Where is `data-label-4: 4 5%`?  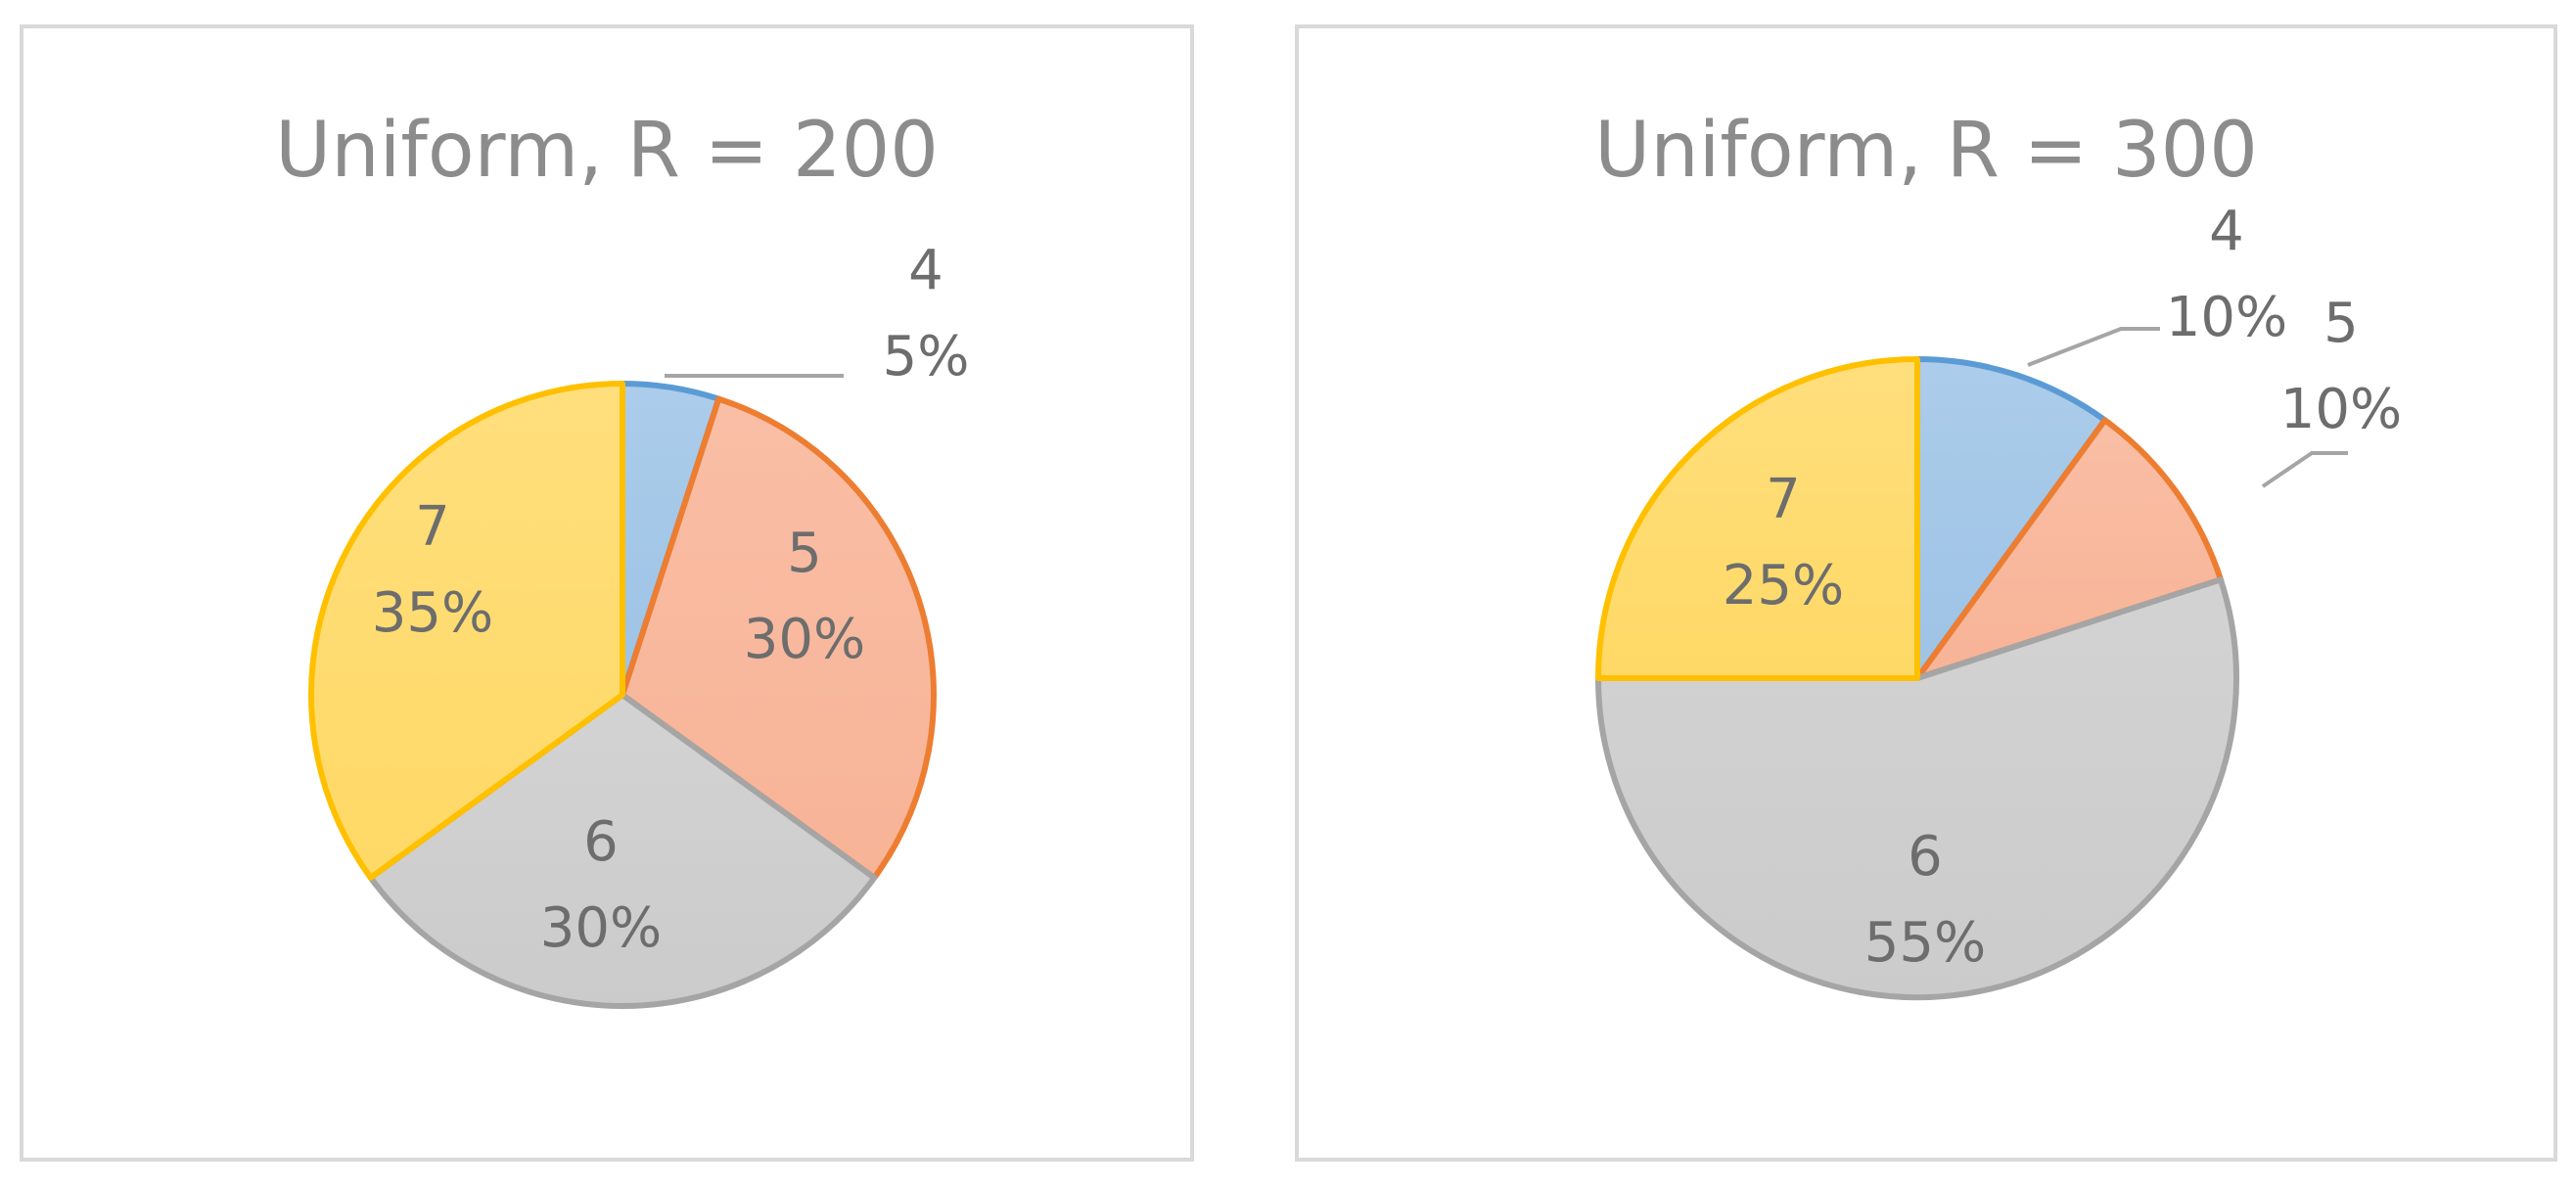
data-label-4: 4 5% is located at coordinates (926, 314).